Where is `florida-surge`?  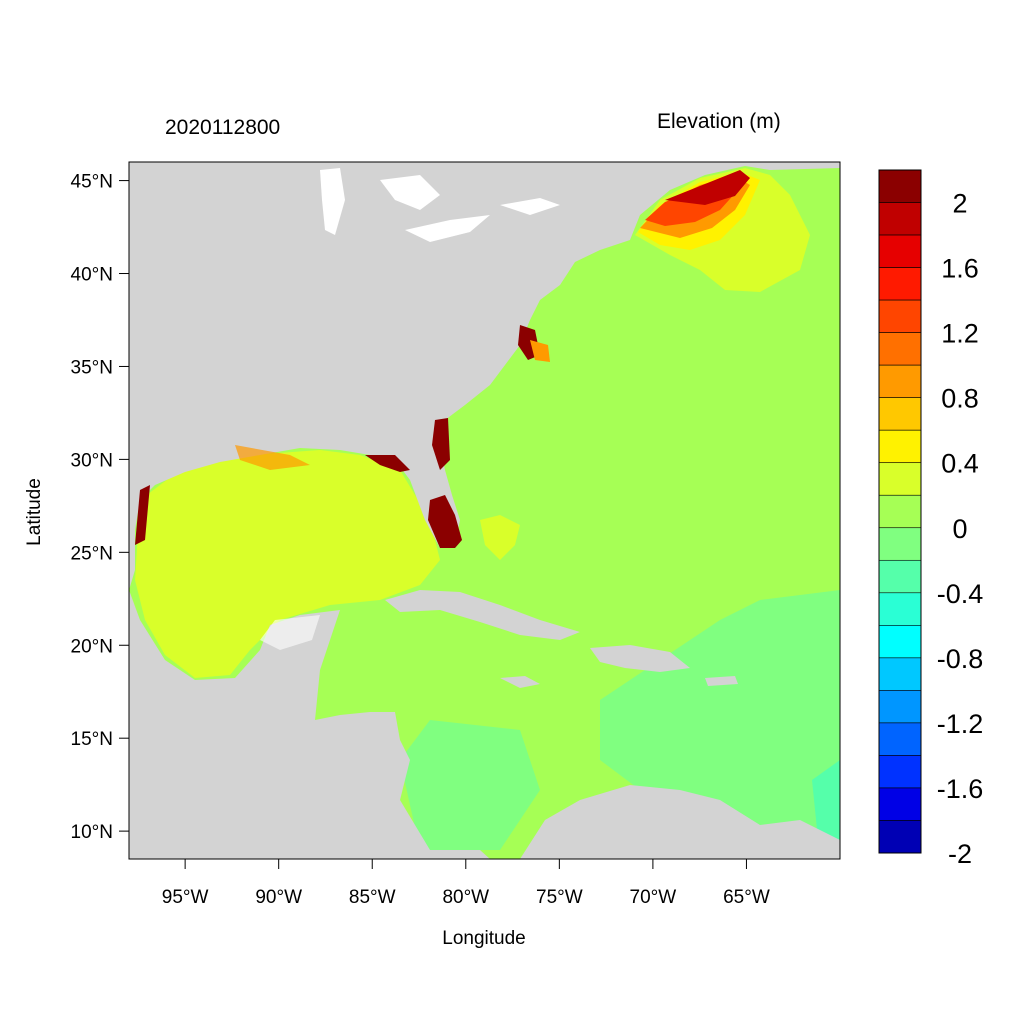
florida-surge is located at coordinates (445, 521).